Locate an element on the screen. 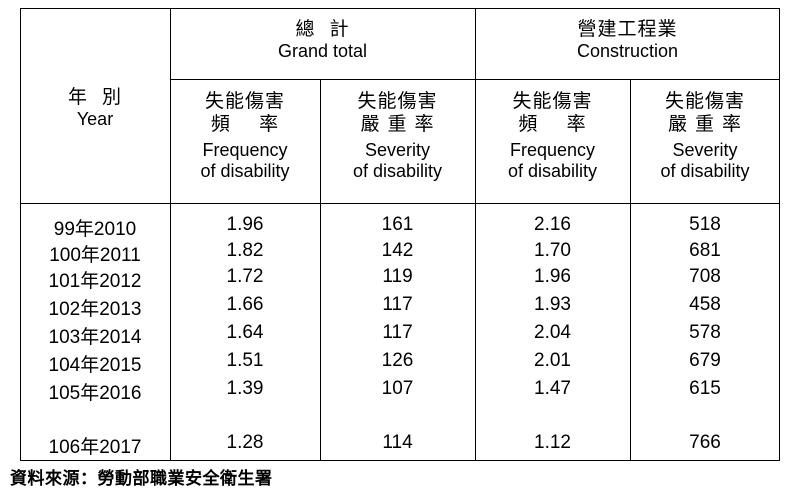  table-row: 105年2016 1.39 107 1.47 615 is located at coordinates (400, 391).